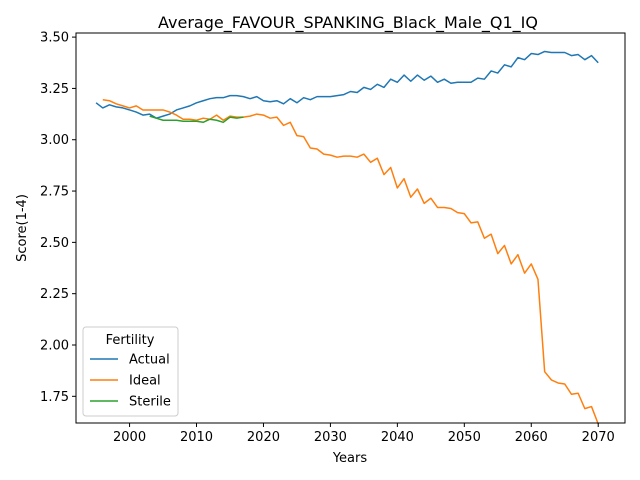  I want to click on y-tick-label: 2.25, so click(54, 294).